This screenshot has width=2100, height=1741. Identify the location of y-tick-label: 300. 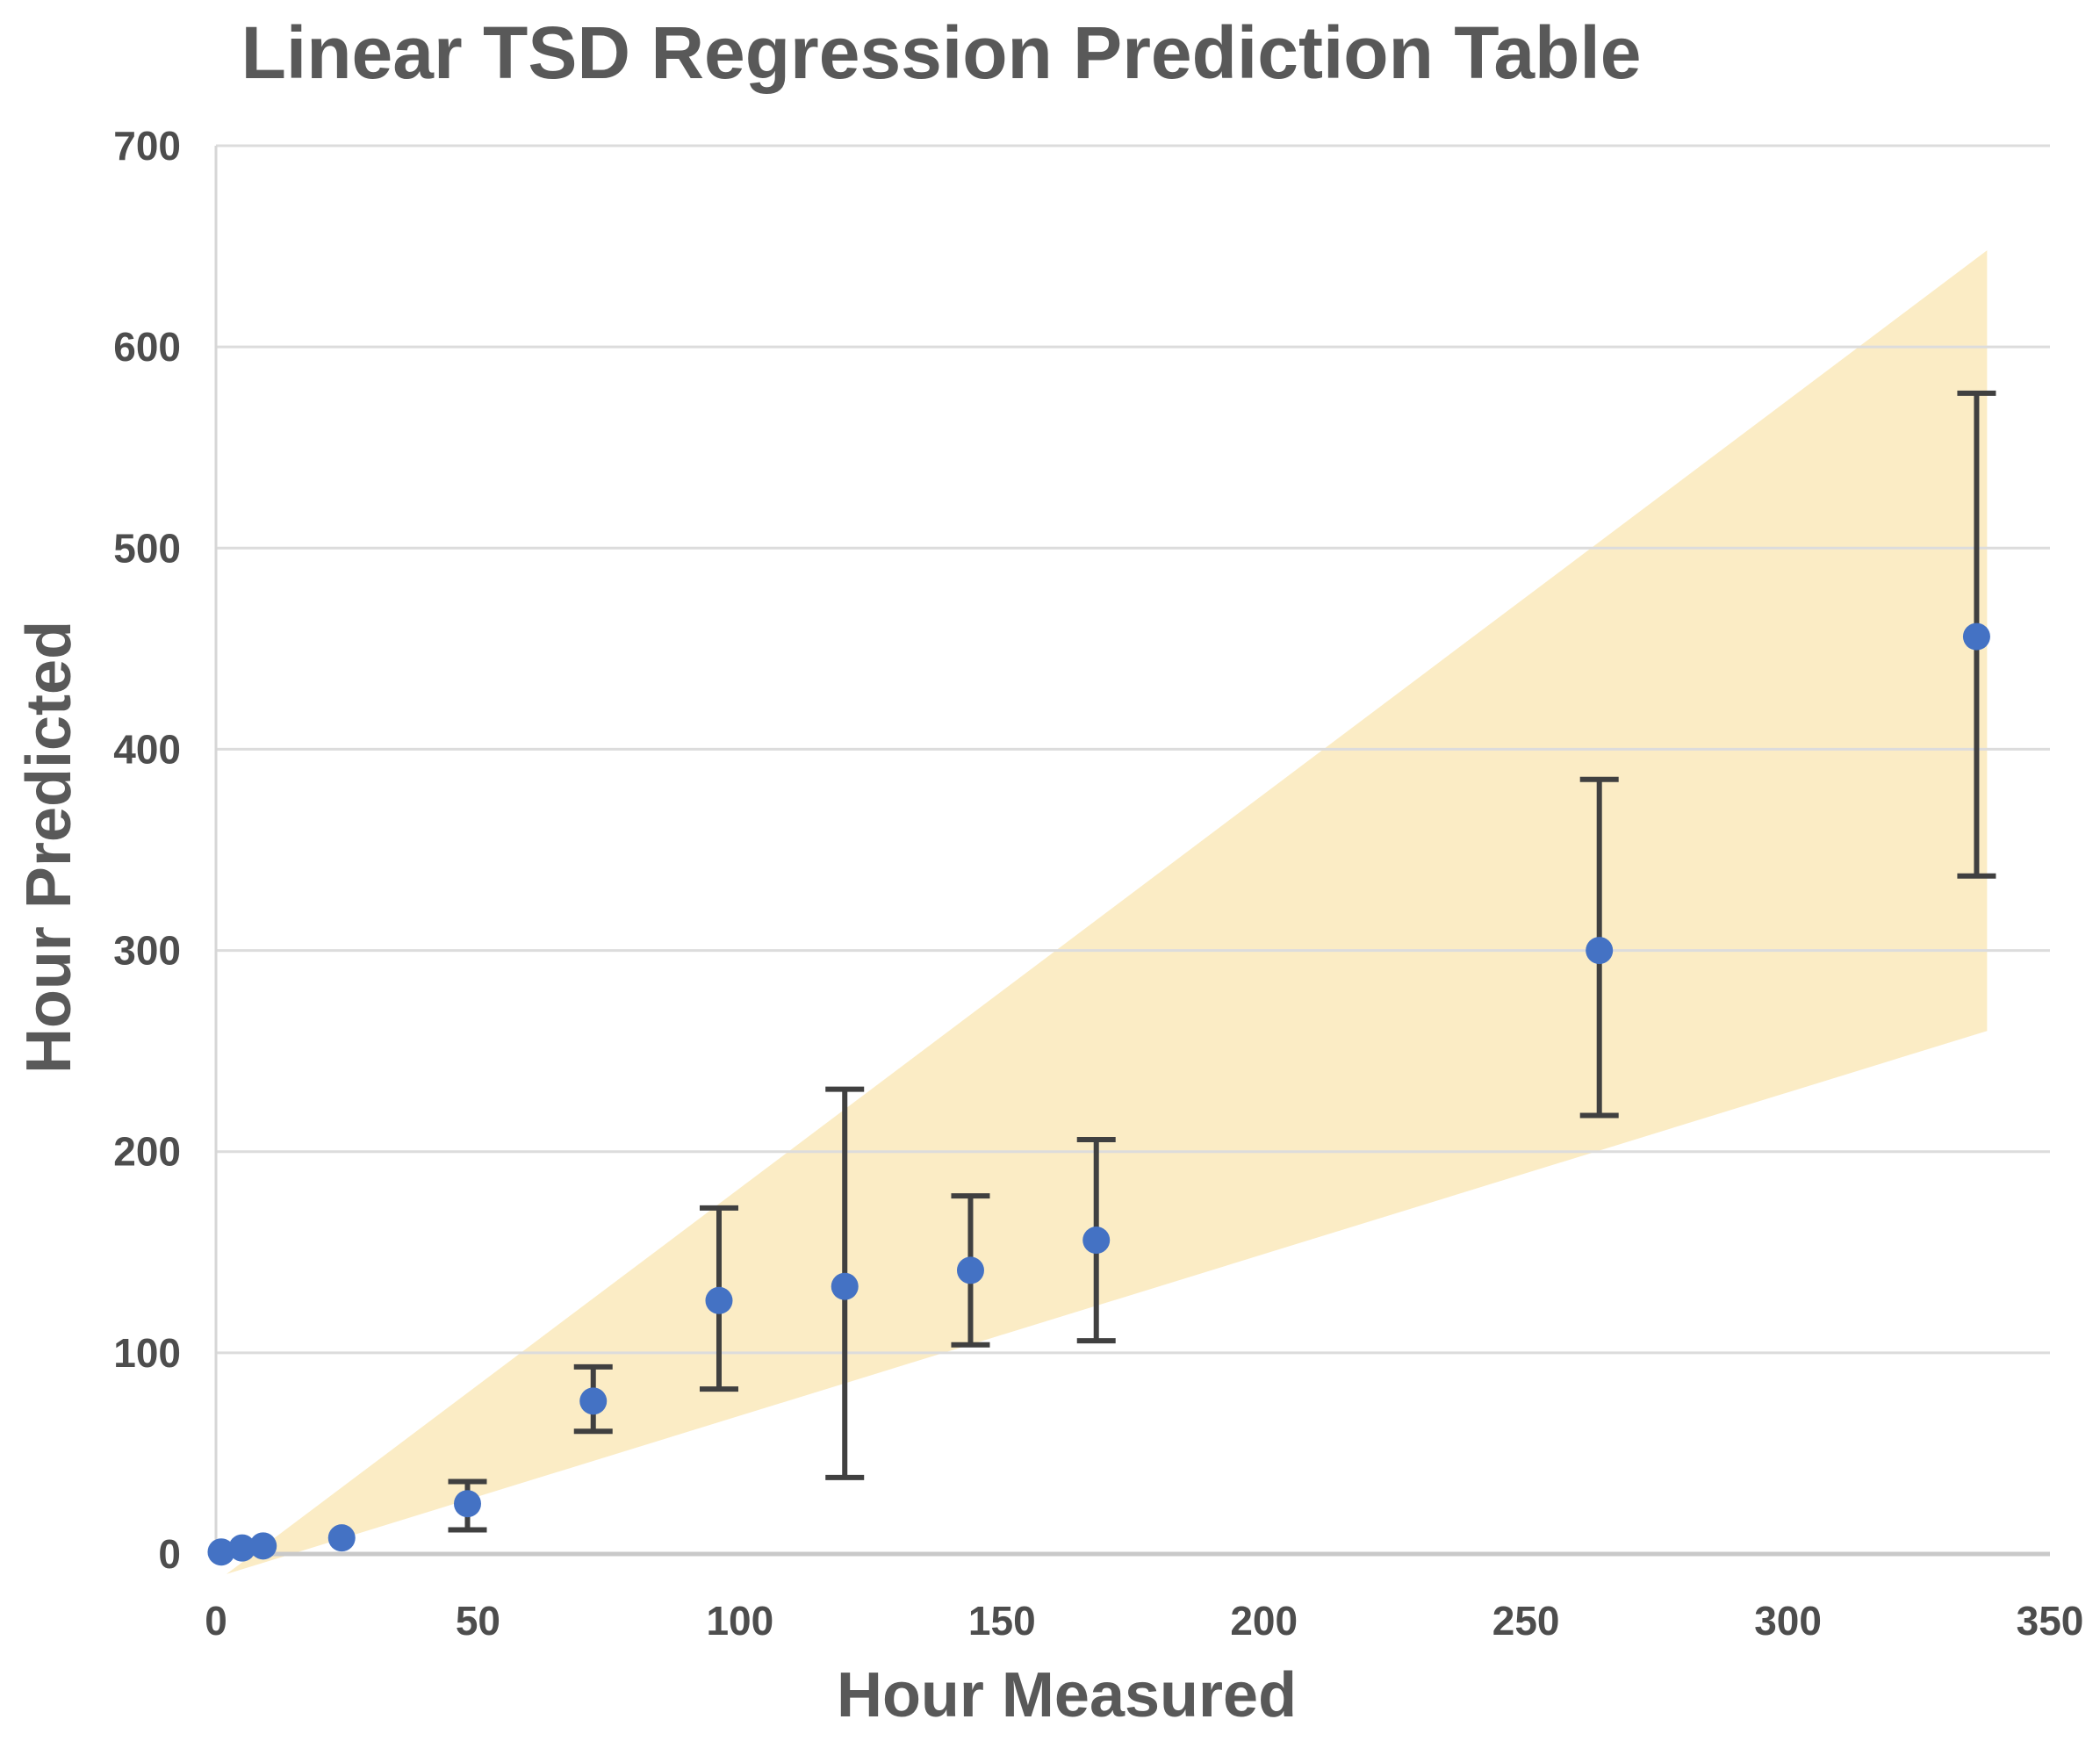
(147, 951).